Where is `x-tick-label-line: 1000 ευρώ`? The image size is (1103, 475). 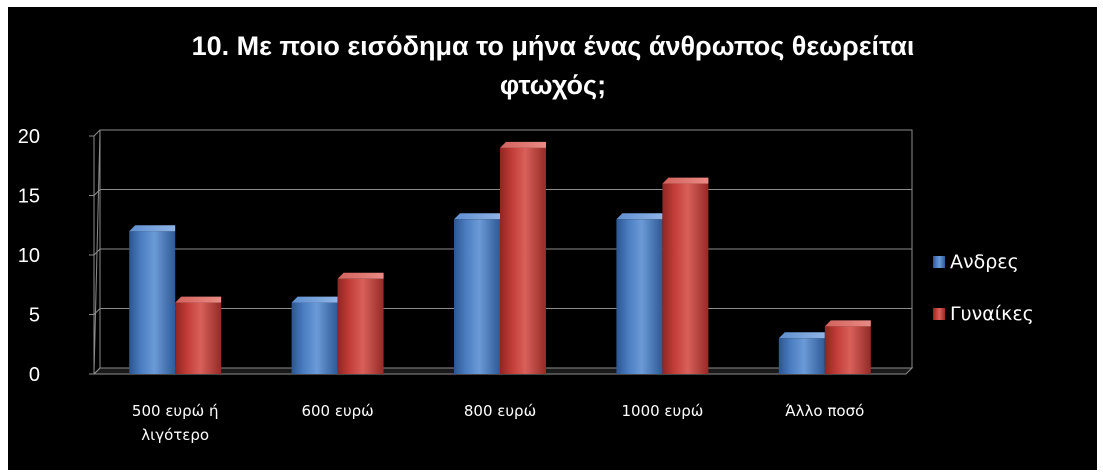 x-tick-label-line: 1000 ευρώ is located at coordinates (662, 411).